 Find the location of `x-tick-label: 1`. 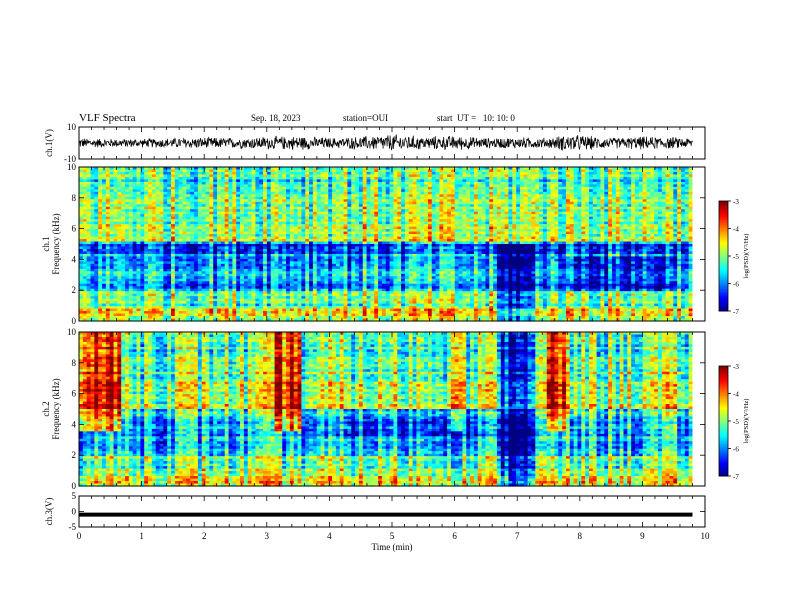

x-tick-label: 1 is located at coordinates (141, 536).